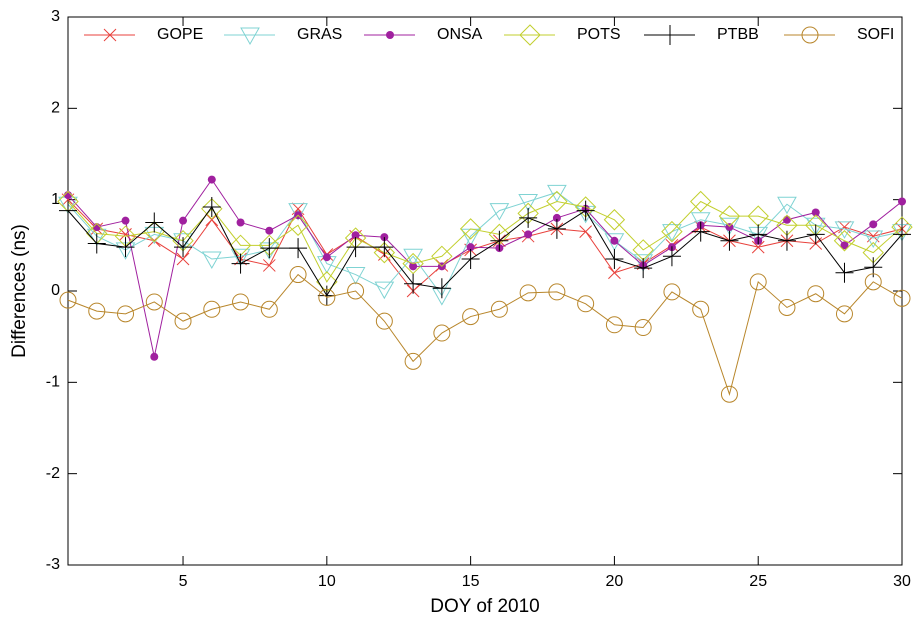  What do you see at coordinates (599, 34) in the screenshot?
I see `legend-label: POTS` at bounding box center [599, 34].